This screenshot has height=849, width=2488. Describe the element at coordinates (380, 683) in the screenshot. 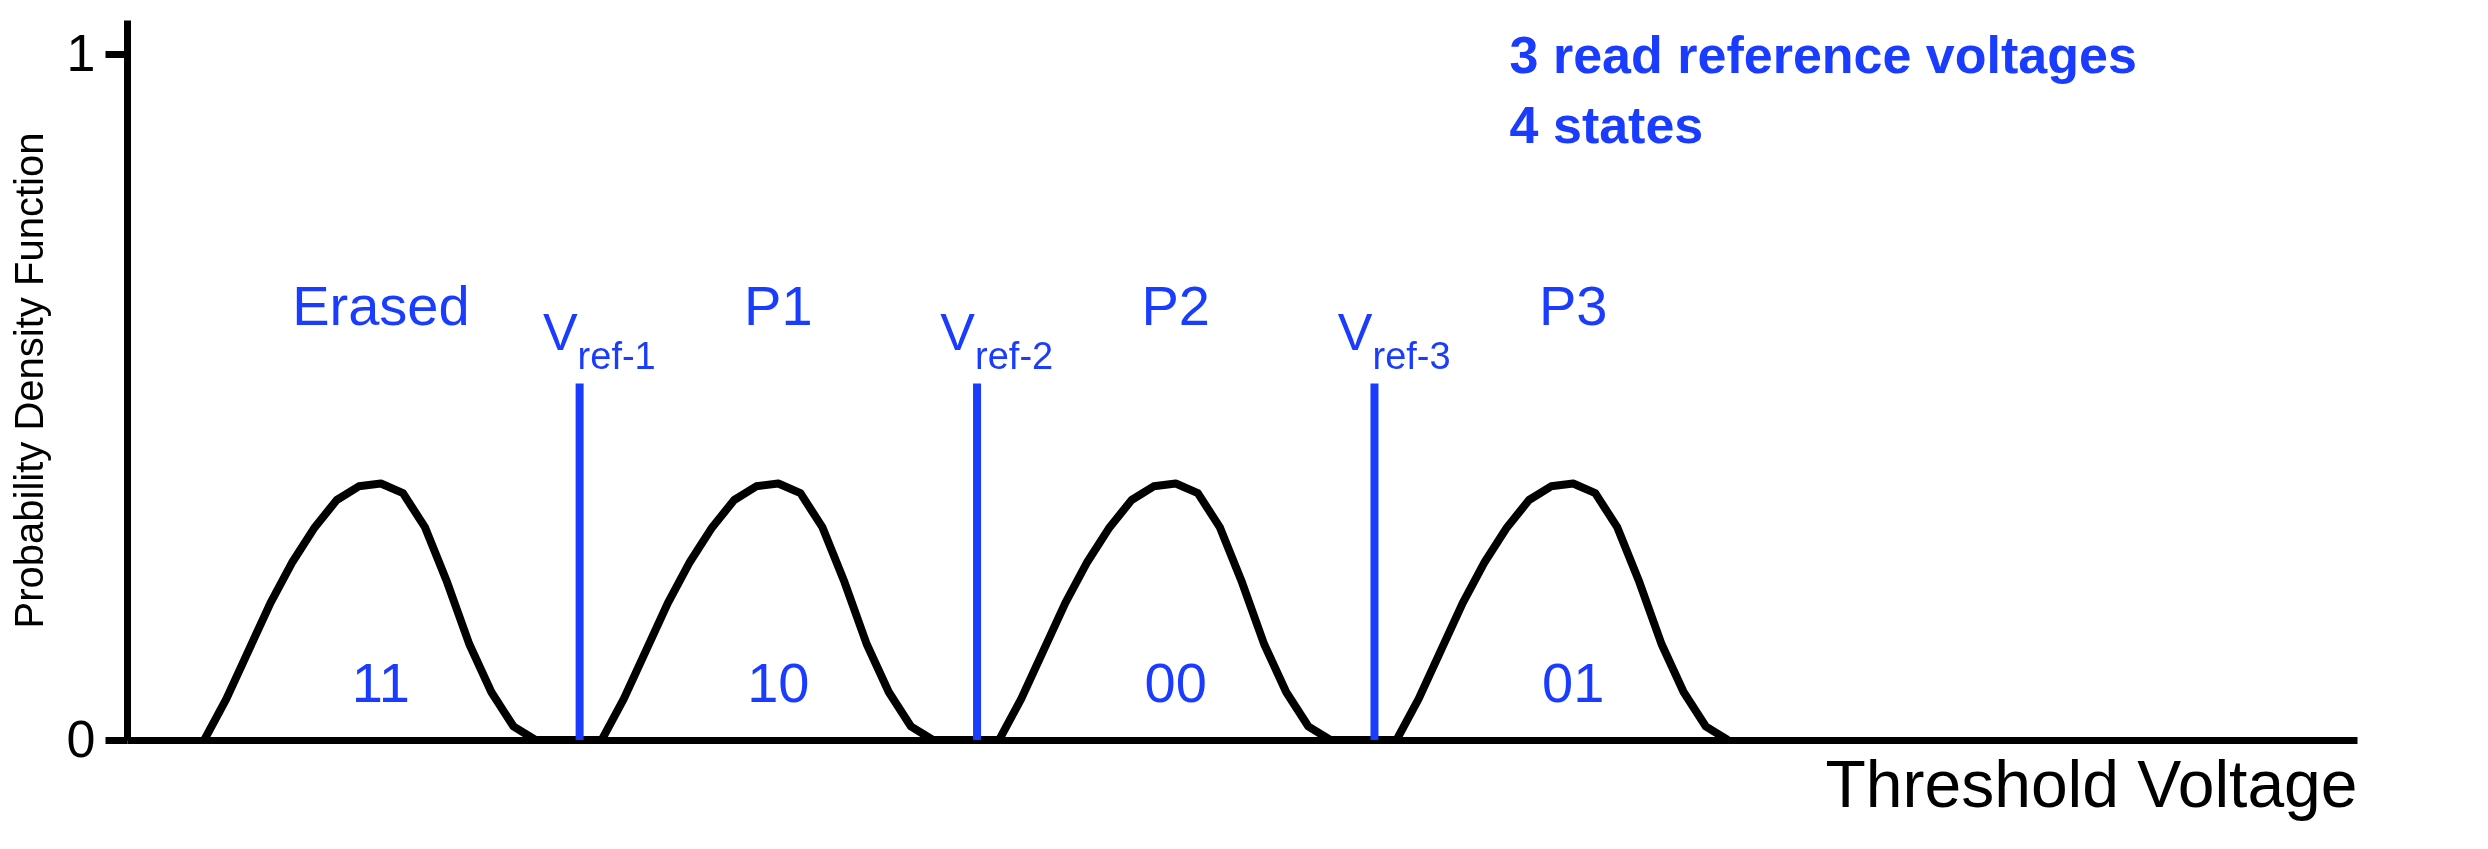

I see `annotation: 11` at that location.